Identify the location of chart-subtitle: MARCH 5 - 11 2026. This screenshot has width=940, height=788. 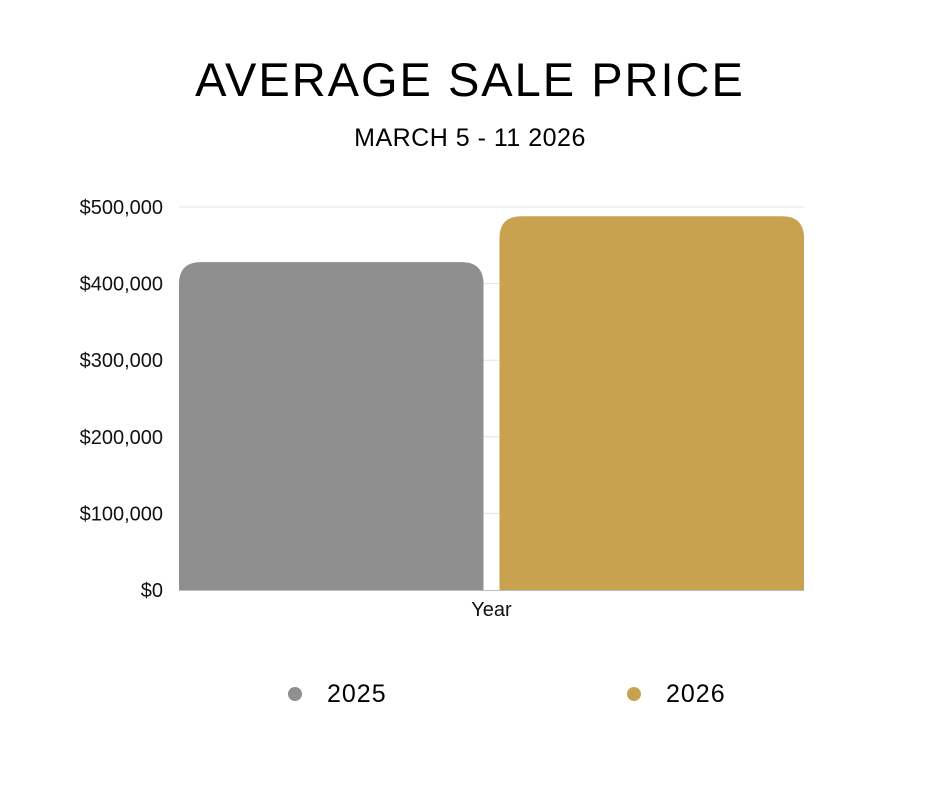
(470, 138).